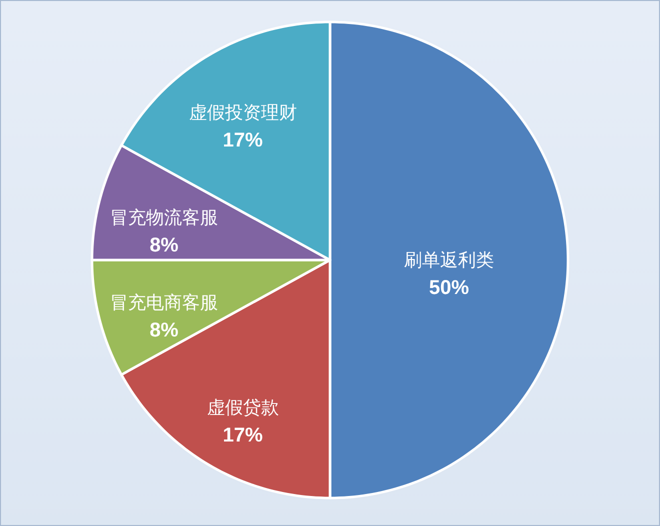 Image resolution: width=660 pixels, height=526 pixels. I want to click on data-label: 50%, so click(449, 288).